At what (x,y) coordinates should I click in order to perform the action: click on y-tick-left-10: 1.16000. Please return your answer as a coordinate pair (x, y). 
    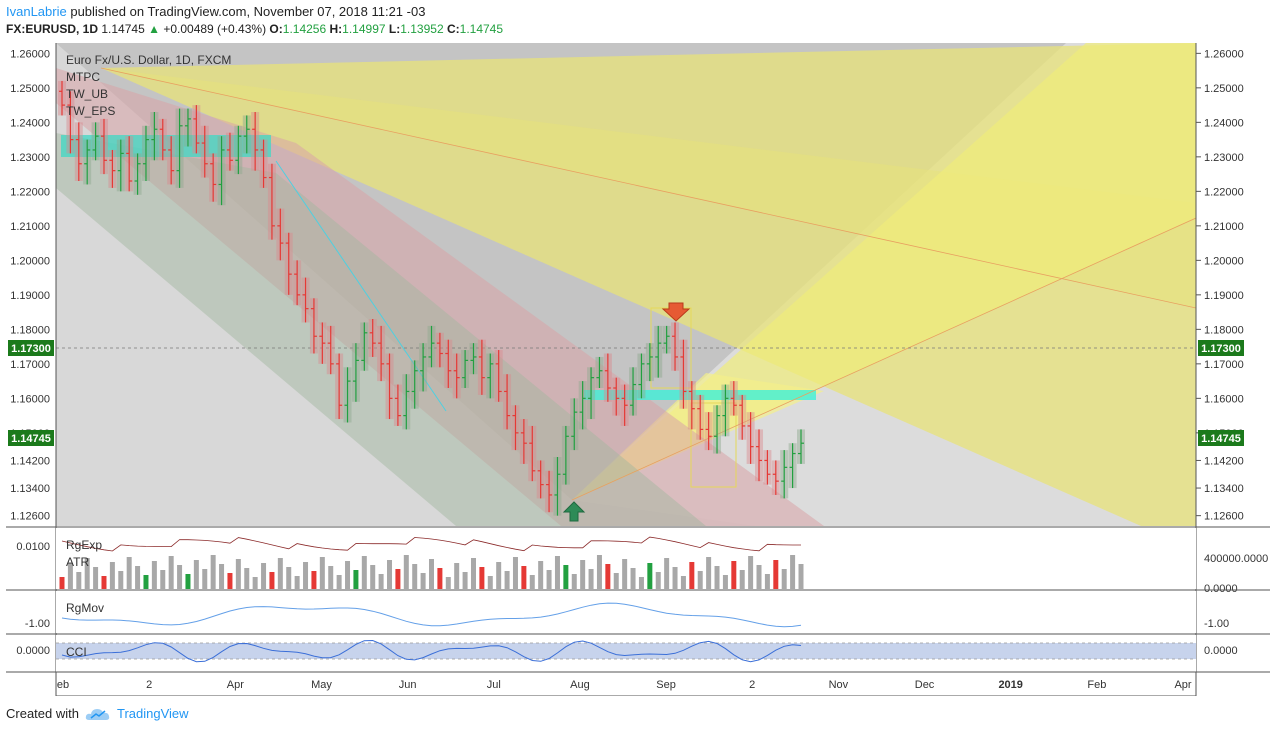
    Looking at the image, I should click on (30, 399).